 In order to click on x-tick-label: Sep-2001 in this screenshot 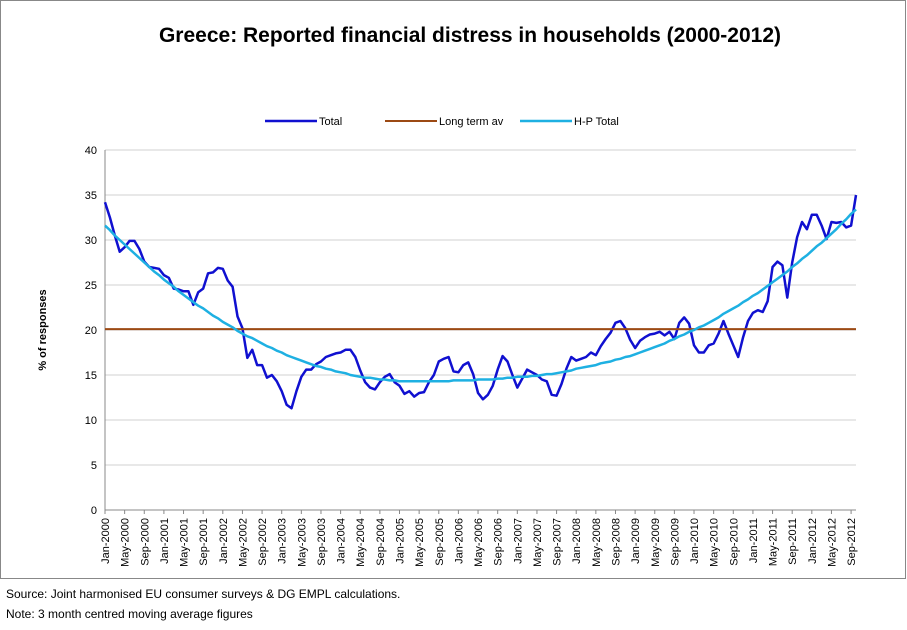, I will do `click(204, 542)`.